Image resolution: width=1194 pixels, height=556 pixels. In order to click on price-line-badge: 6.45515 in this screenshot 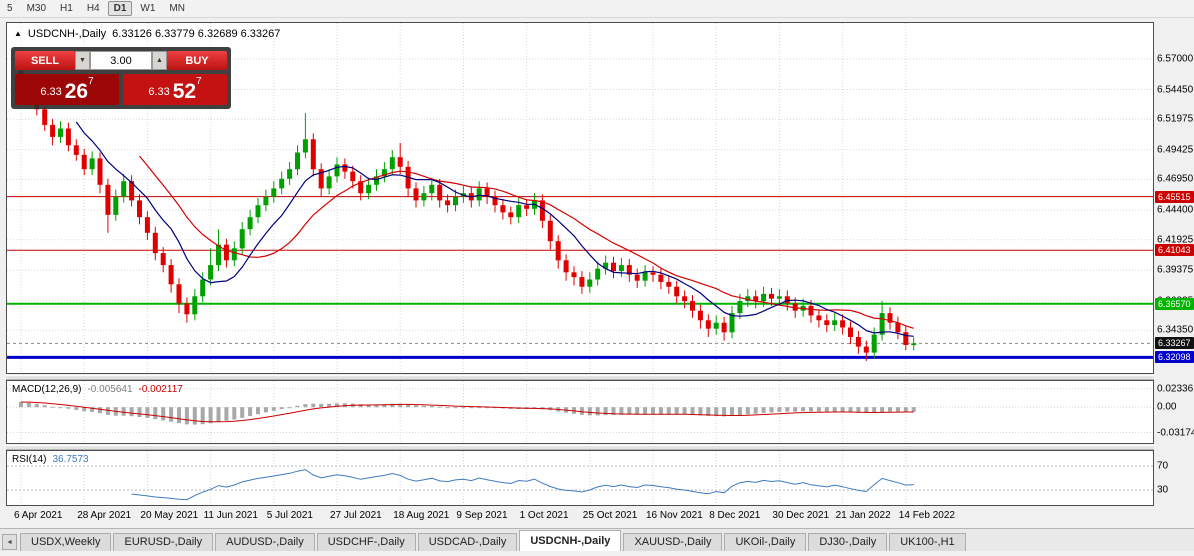, I will do `click(1174, 196)`.